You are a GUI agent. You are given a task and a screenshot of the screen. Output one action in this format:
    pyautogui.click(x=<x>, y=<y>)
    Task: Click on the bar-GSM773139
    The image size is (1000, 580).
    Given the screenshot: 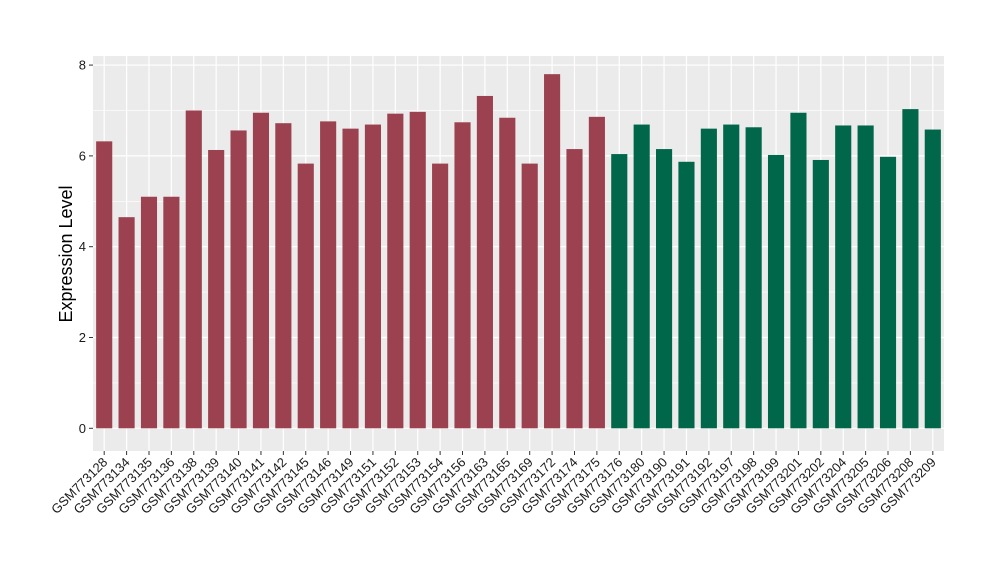 What is the action you would take?
    pyautogui.click(x=216, y=289)
    